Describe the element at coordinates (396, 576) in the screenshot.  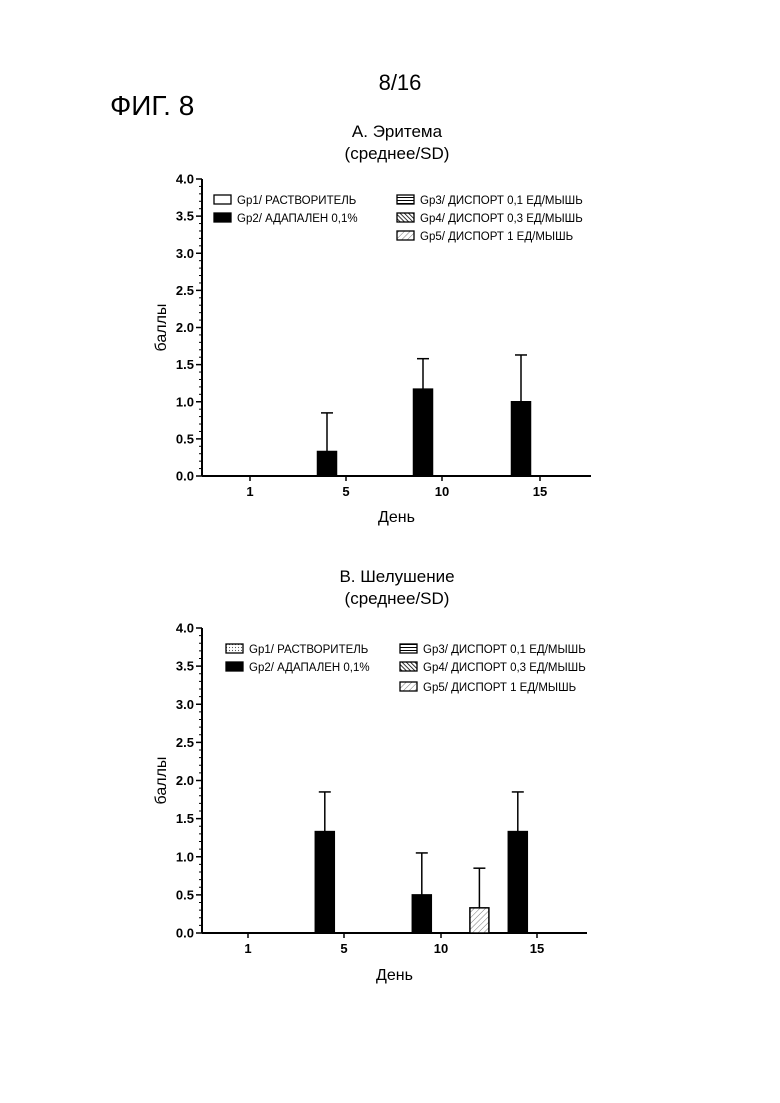
I see `chart-title: B. Шелушение` at that location.